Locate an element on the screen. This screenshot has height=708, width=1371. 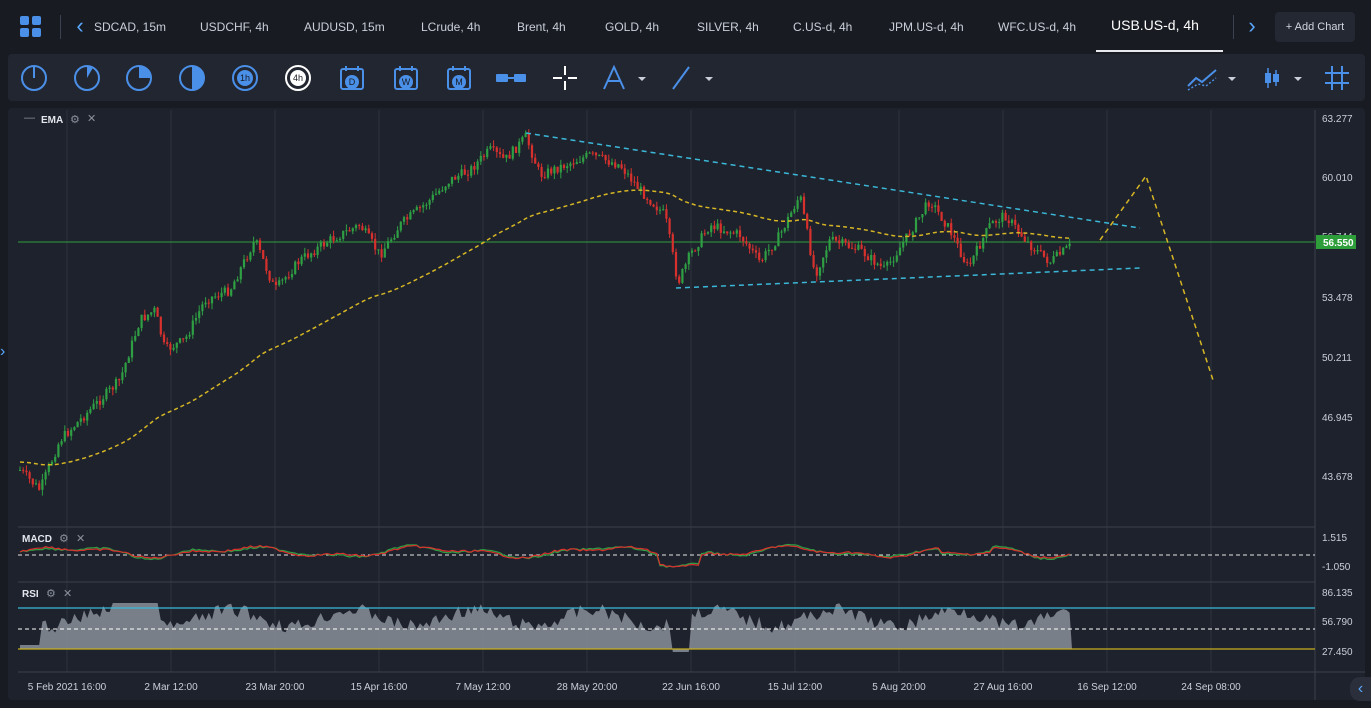
time-tick: 28 May 20:00 is located at coordinates (587, 687).